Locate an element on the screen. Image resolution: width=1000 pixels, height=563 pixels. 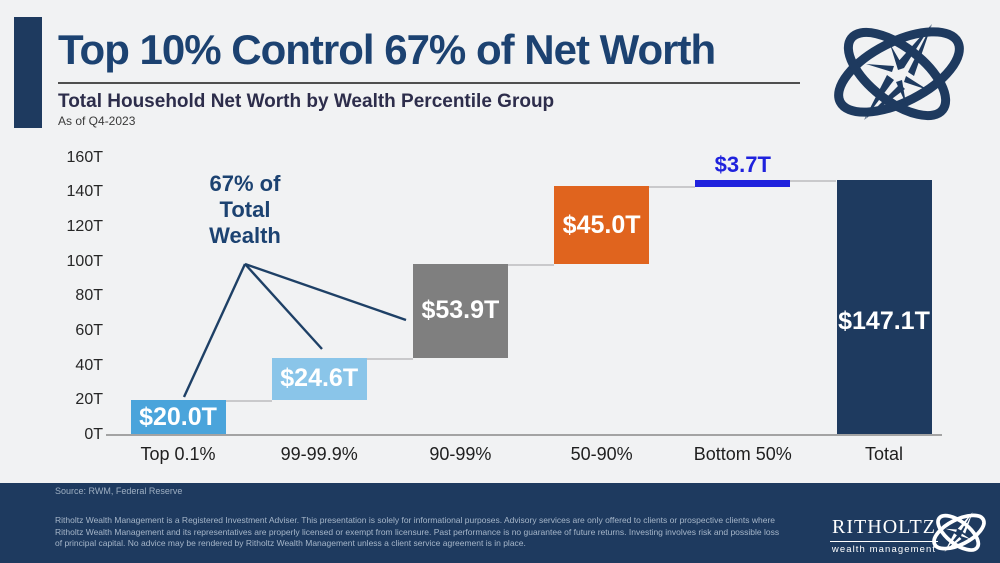
footer-wordmark: RITHOLTZ wealth management is located at coordinates (884, 535).